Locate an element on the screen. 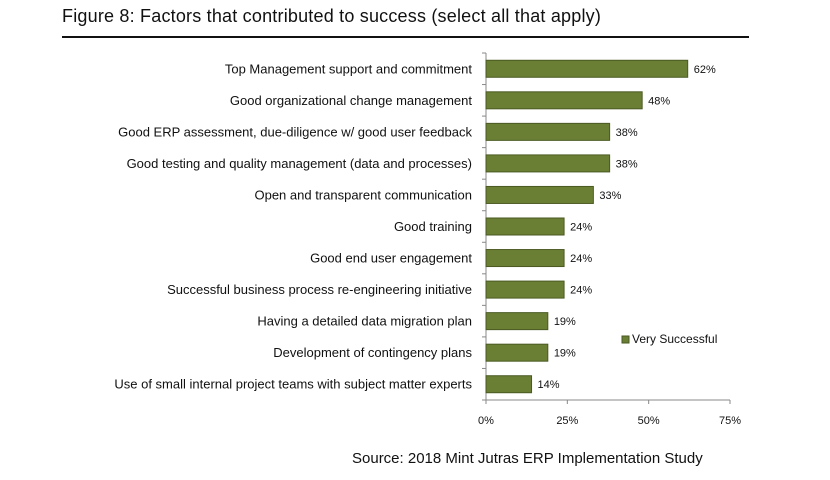 The height and width of the screenshot is (480, 830). data-label: 33% is located at coordinates (610, 196).